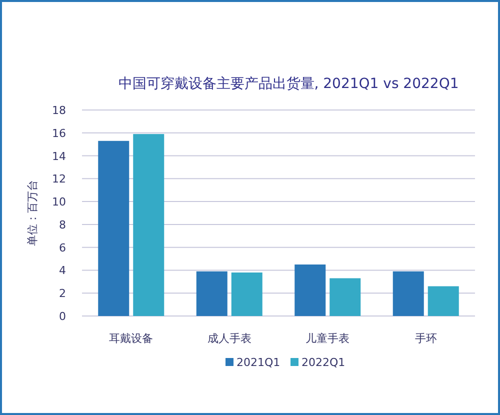  What do you see at coordinates (59, 202) in the screenshot?
I see `y-tick-label: 10` at bounding box center [59, 202].